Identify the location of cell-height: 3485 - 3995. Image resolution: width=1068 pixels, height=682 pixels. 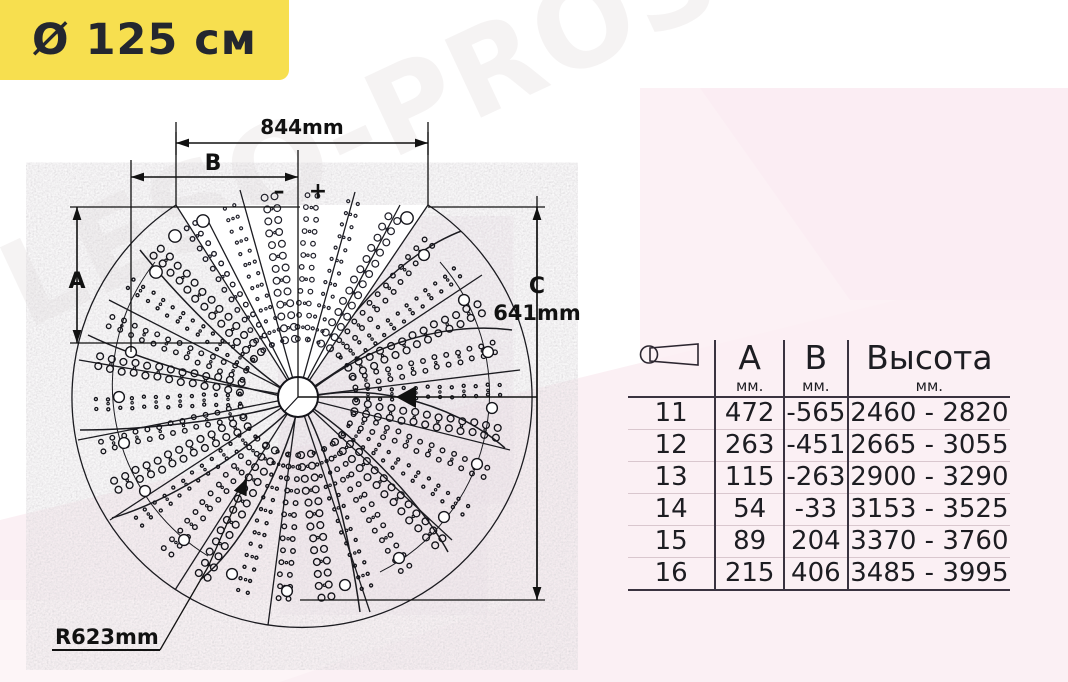
(928, 574).